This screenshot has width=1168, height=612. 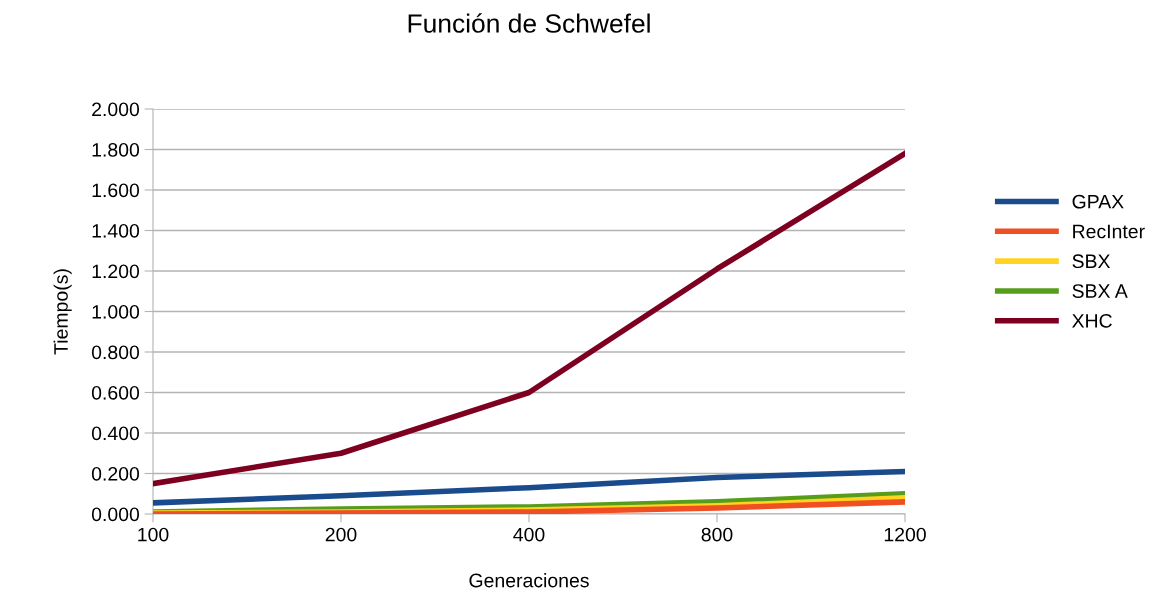 I want to click on y-tick-label: 1.200, so click(x=116, y=271).